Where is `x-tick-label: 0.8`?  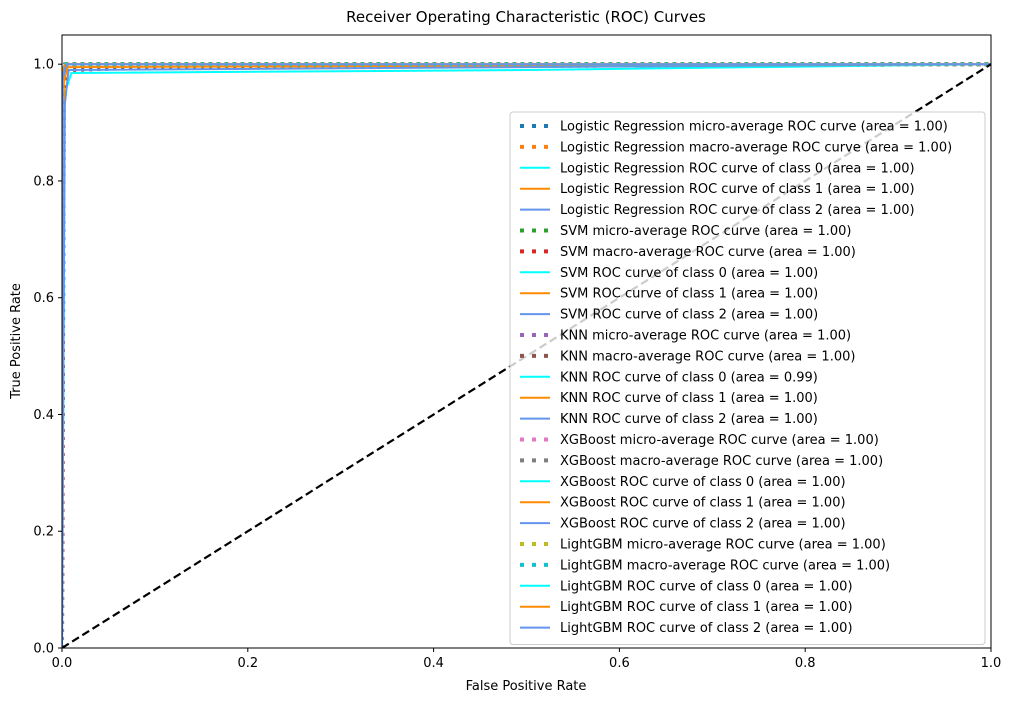 x-tick-label: 0.8 is located at coordinates (805, 663).